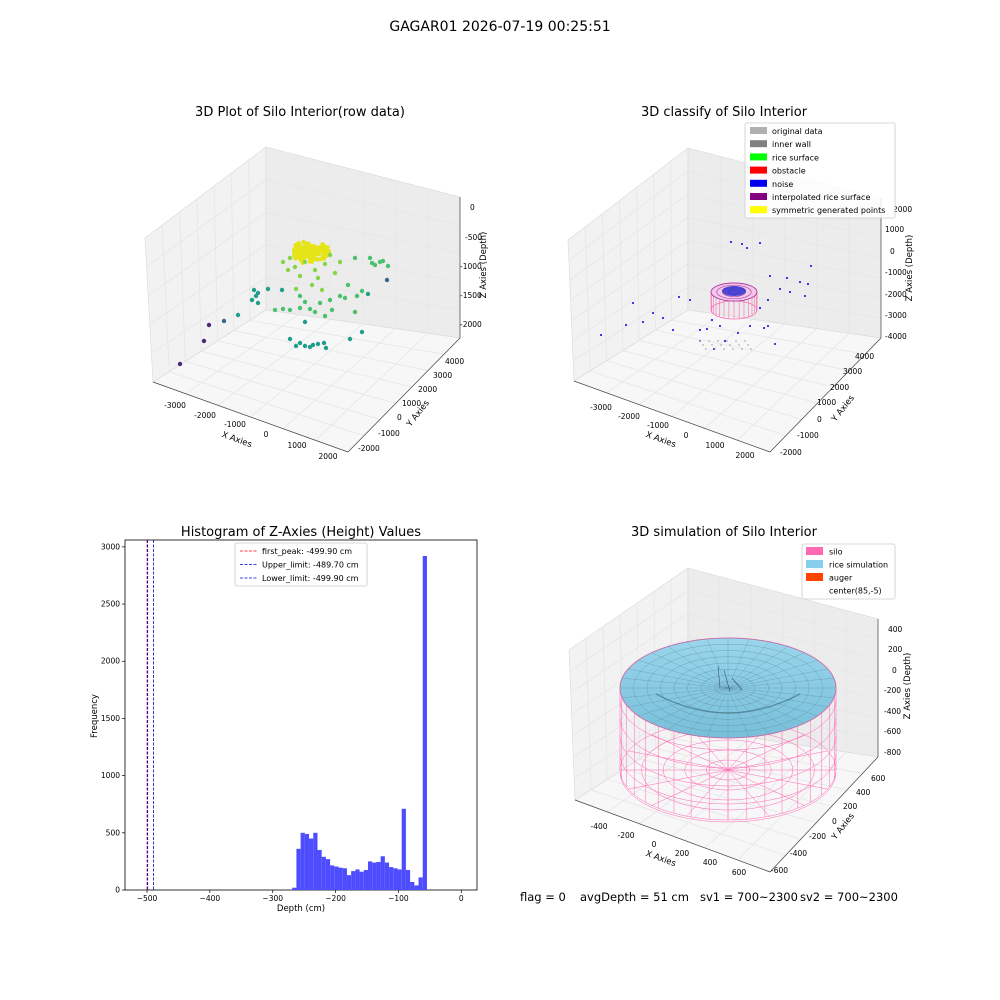 This screenshot has width=1000, height=1000. Describe the element at coordinates (274, 284) in the screenshot. I see `gridline-x` at that location.